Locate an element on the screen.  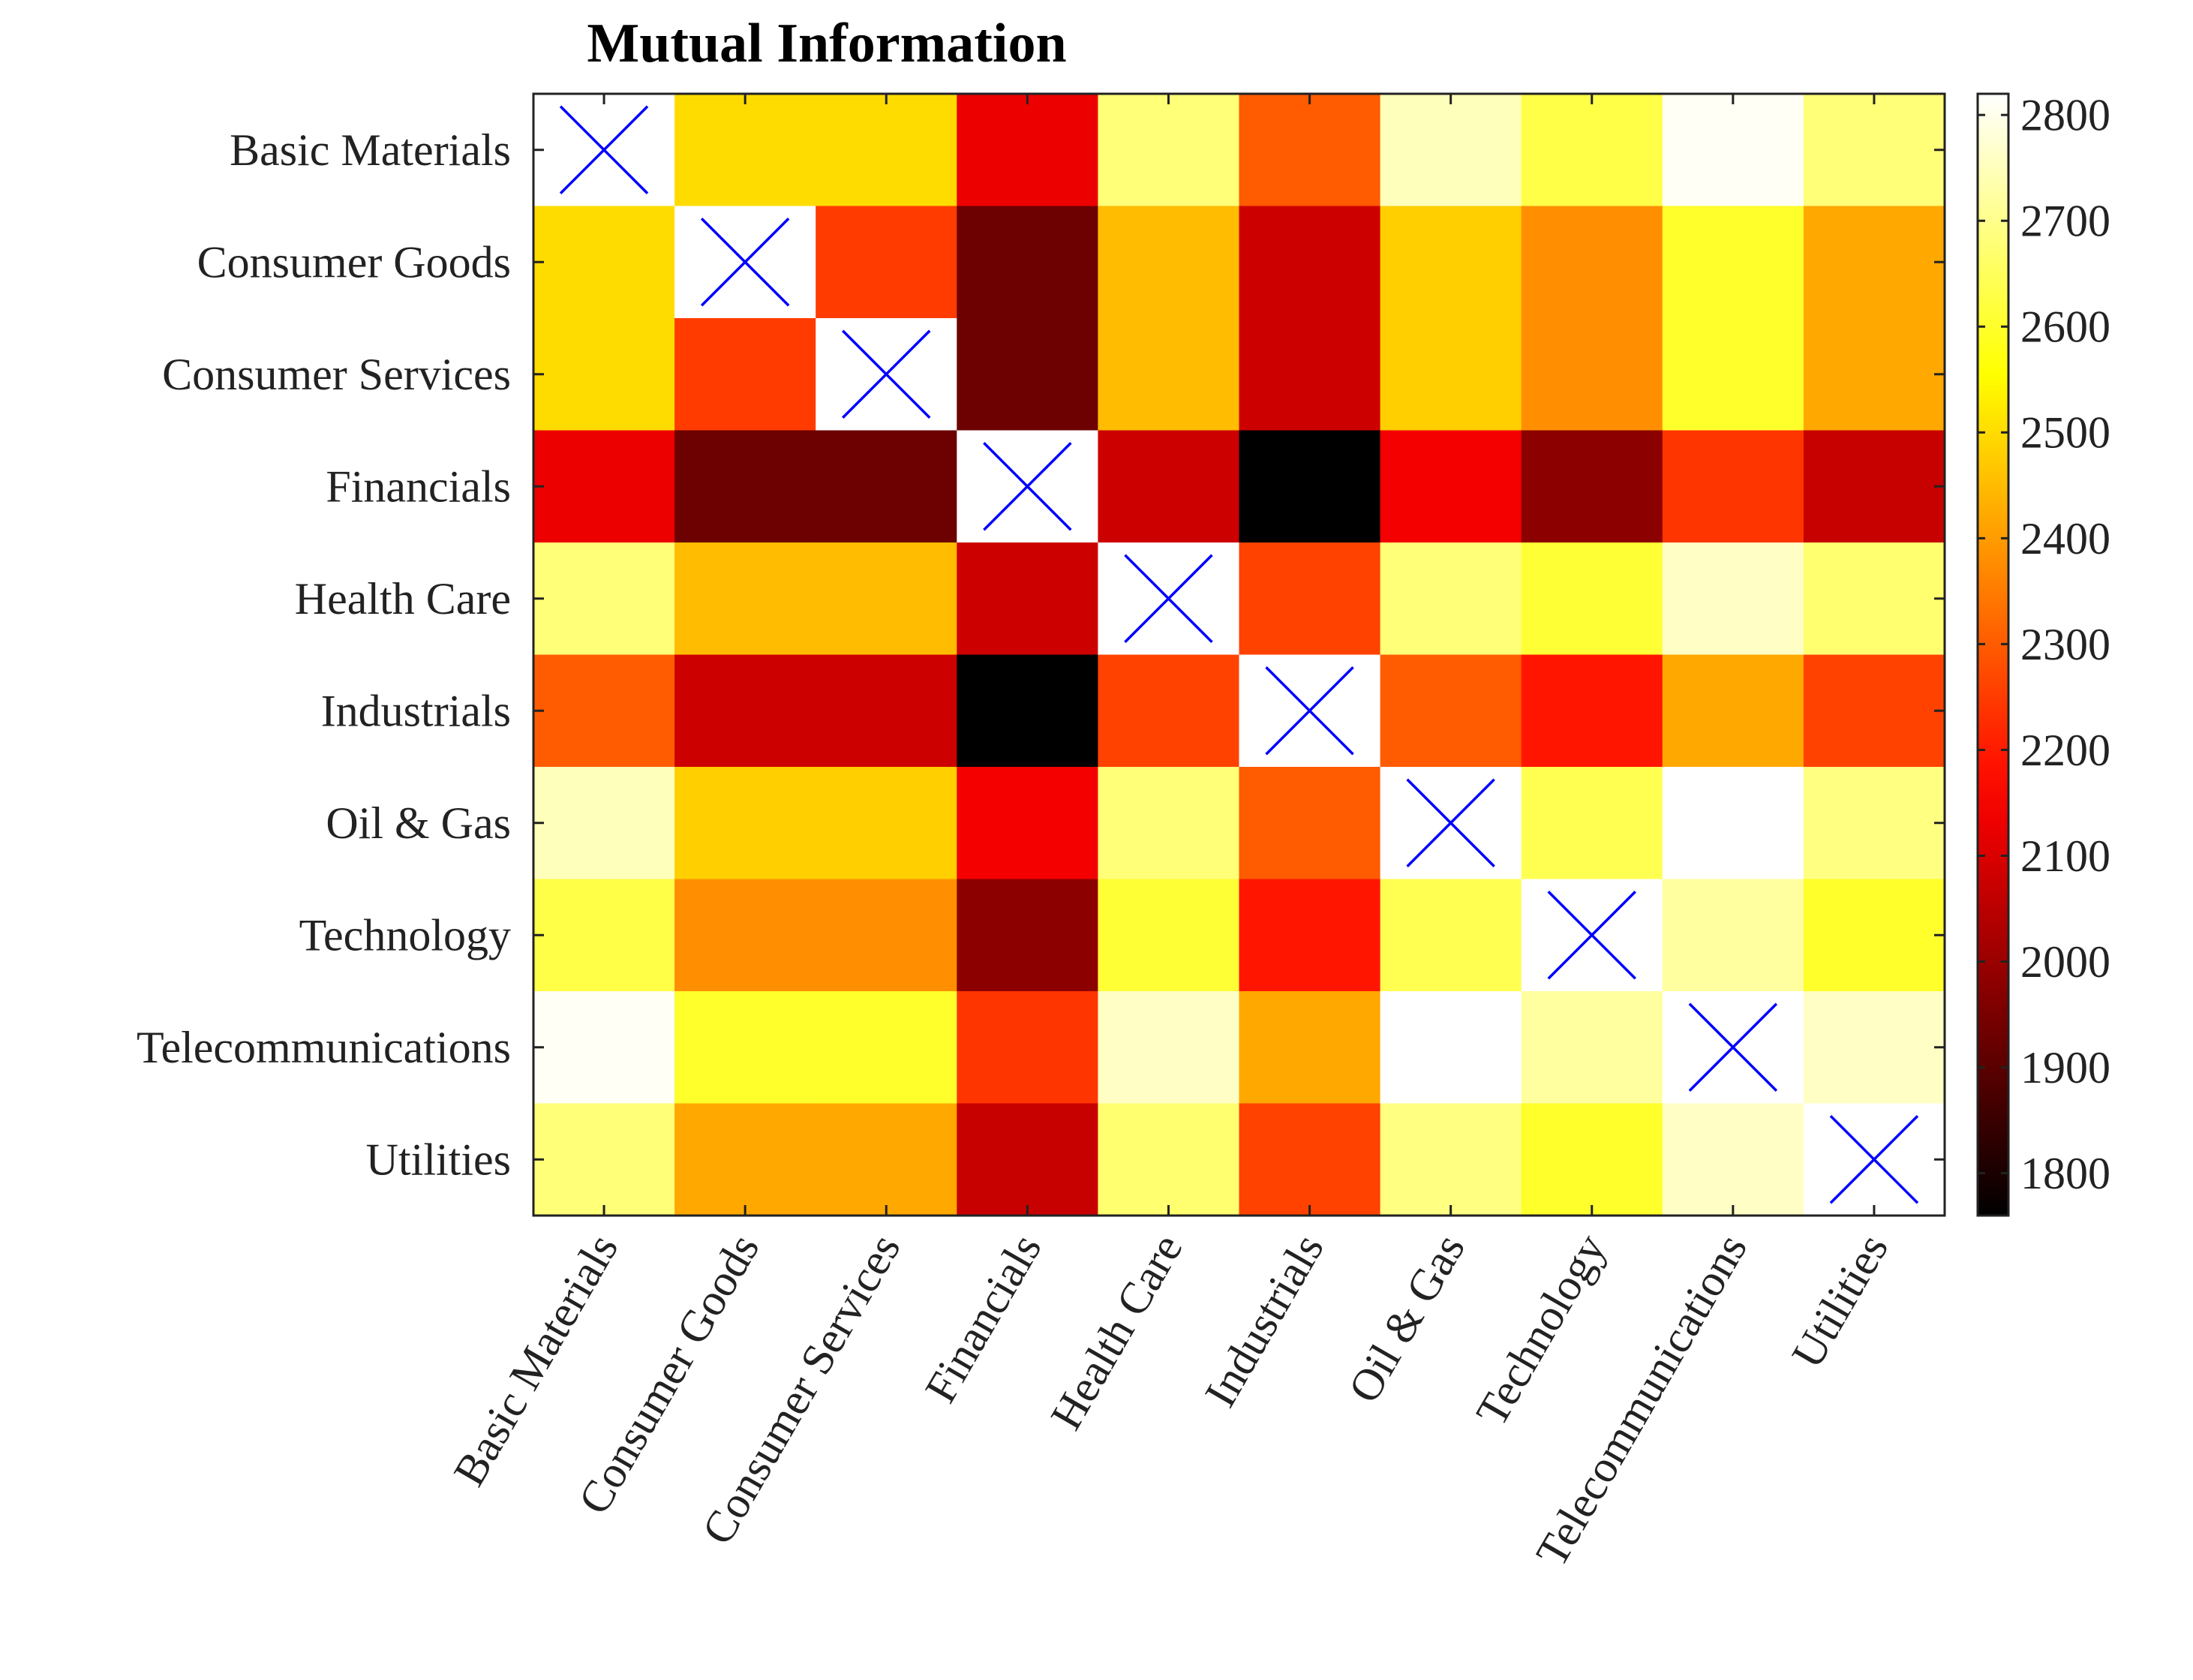
cell-oil-and-gas-telecommunications is located at coordinates (1733, 823).